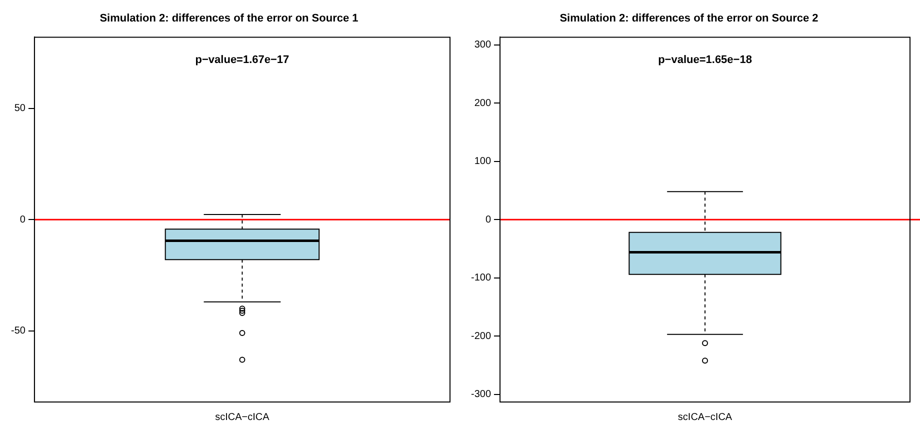 This screenshot has height=430, width=920. Describe the element at coordinates (689, 18) in the screenshot. I see `chart-title: Simulation 2: differences of the error on Source 2` at that location.